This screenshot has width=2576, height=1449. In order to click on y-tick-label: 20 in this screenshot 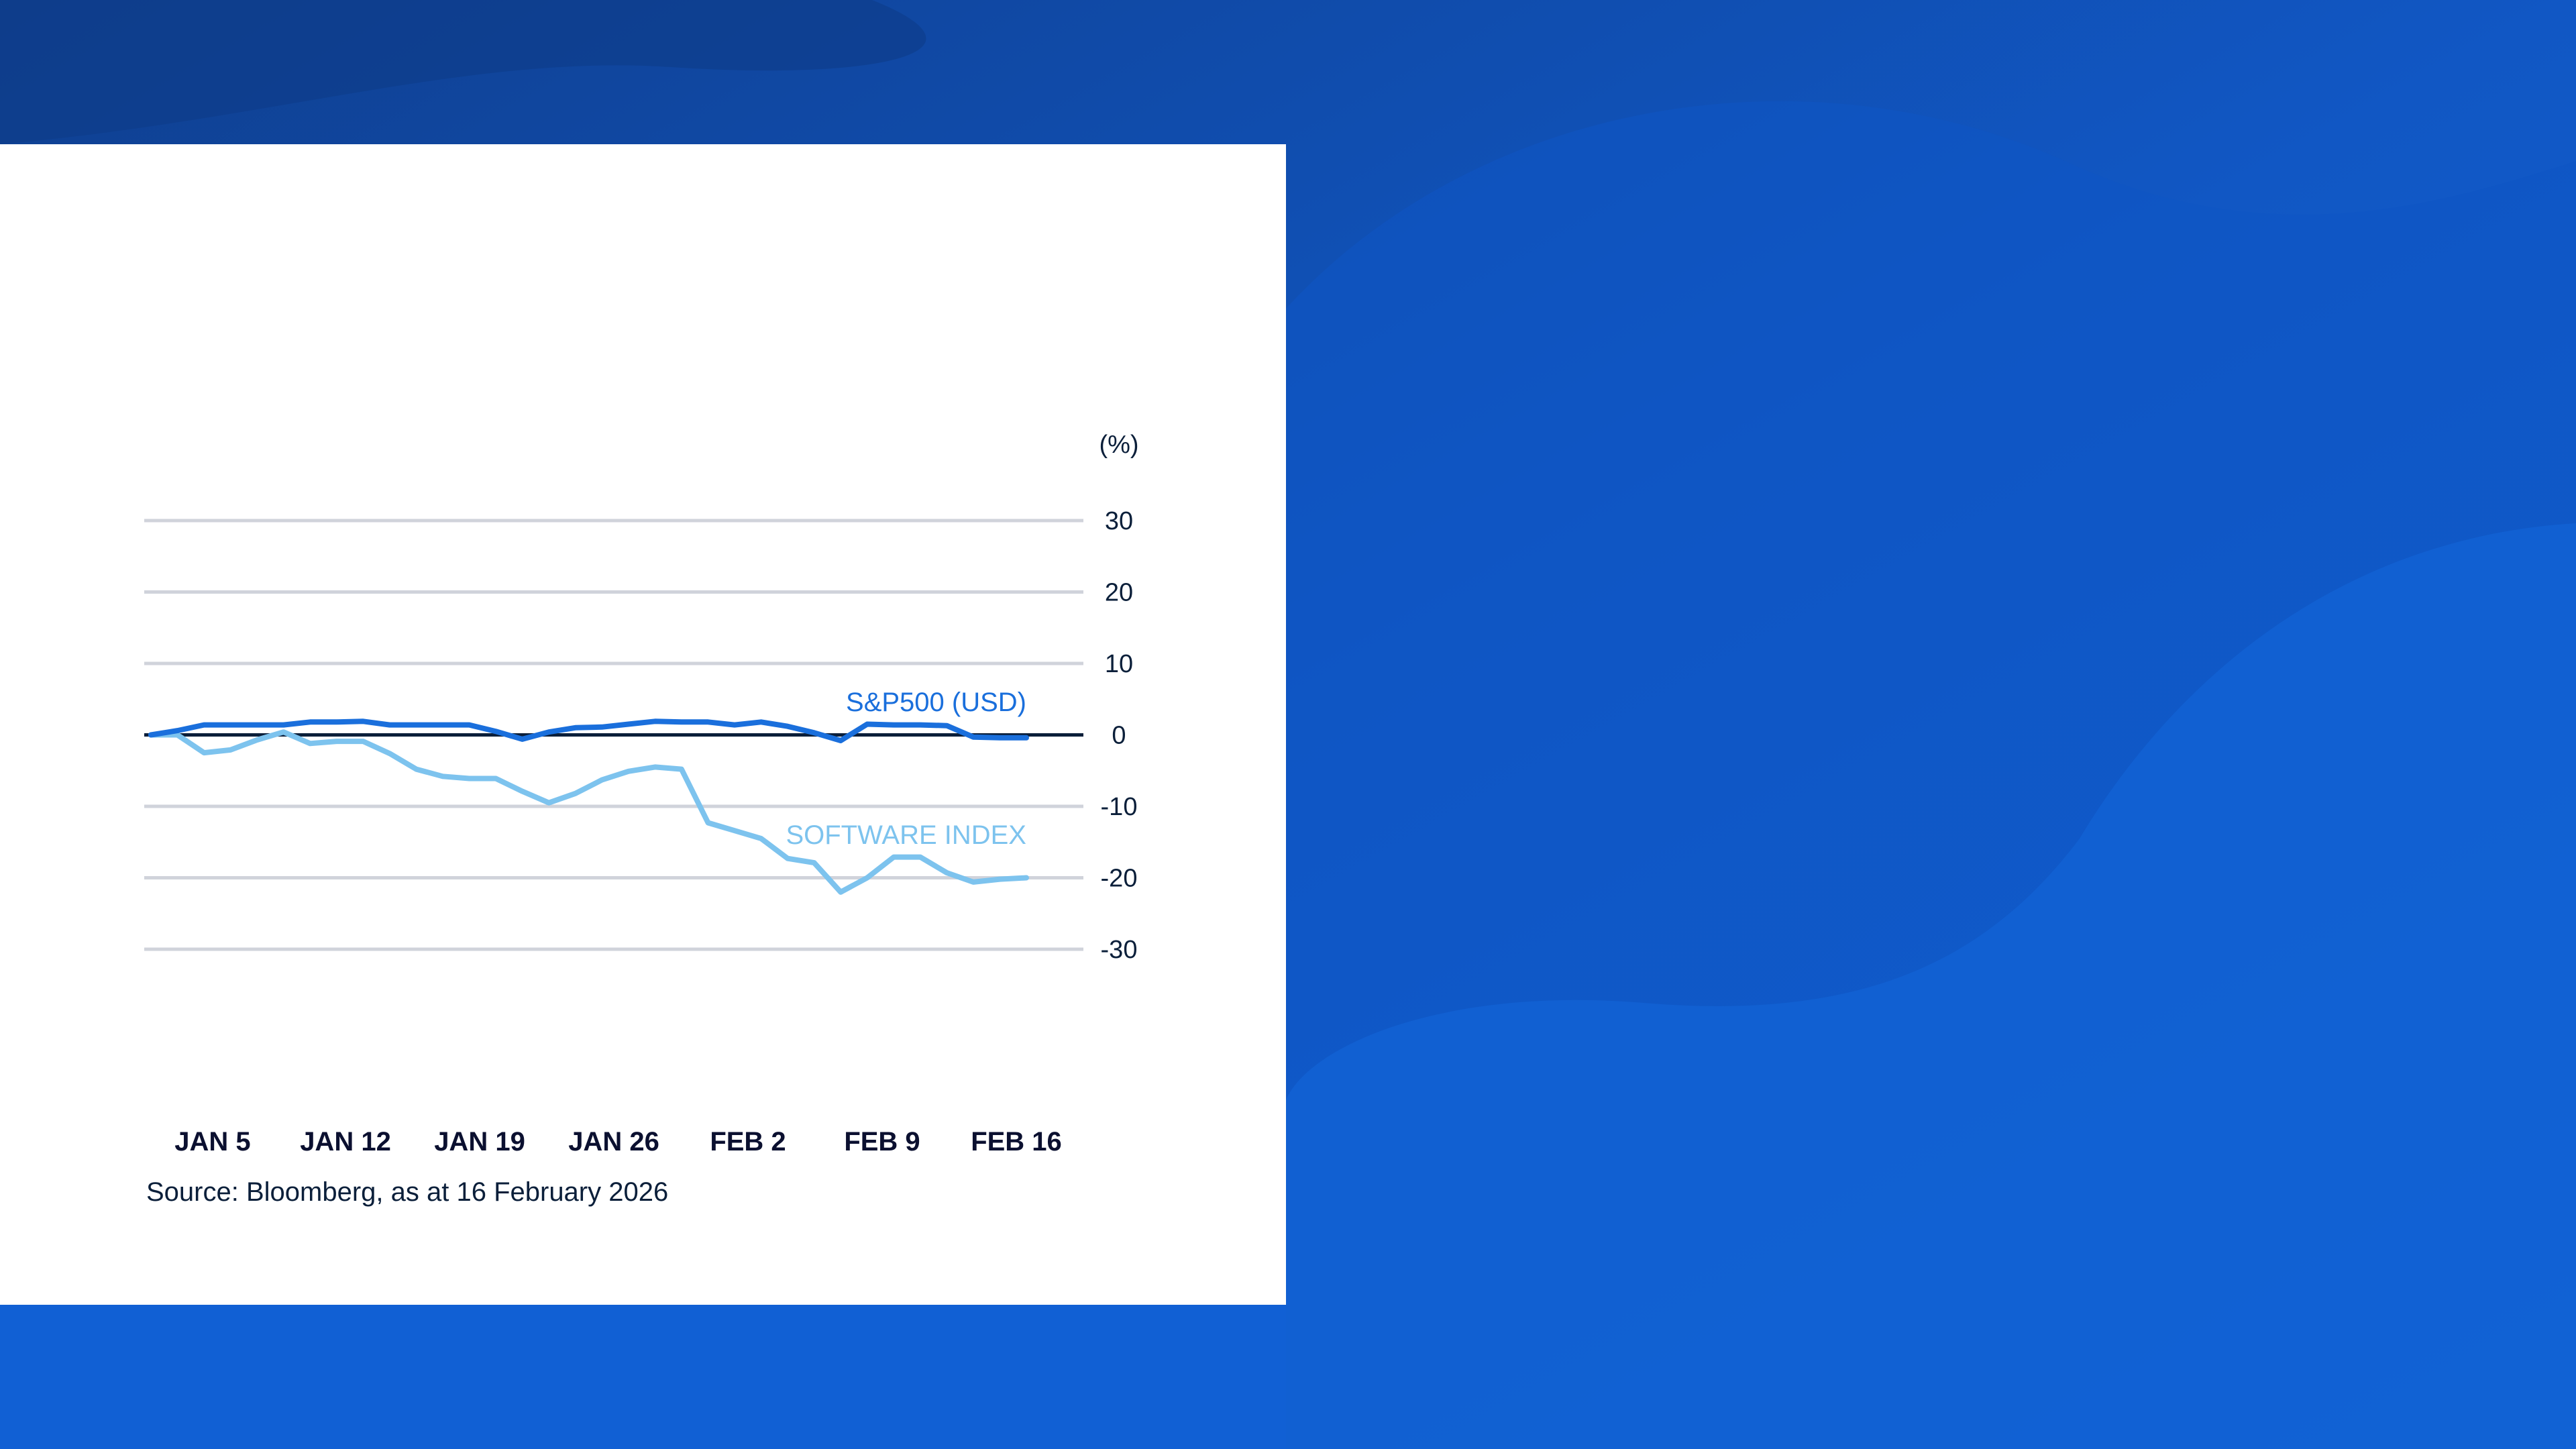, I will do `click(1119, 593)`.